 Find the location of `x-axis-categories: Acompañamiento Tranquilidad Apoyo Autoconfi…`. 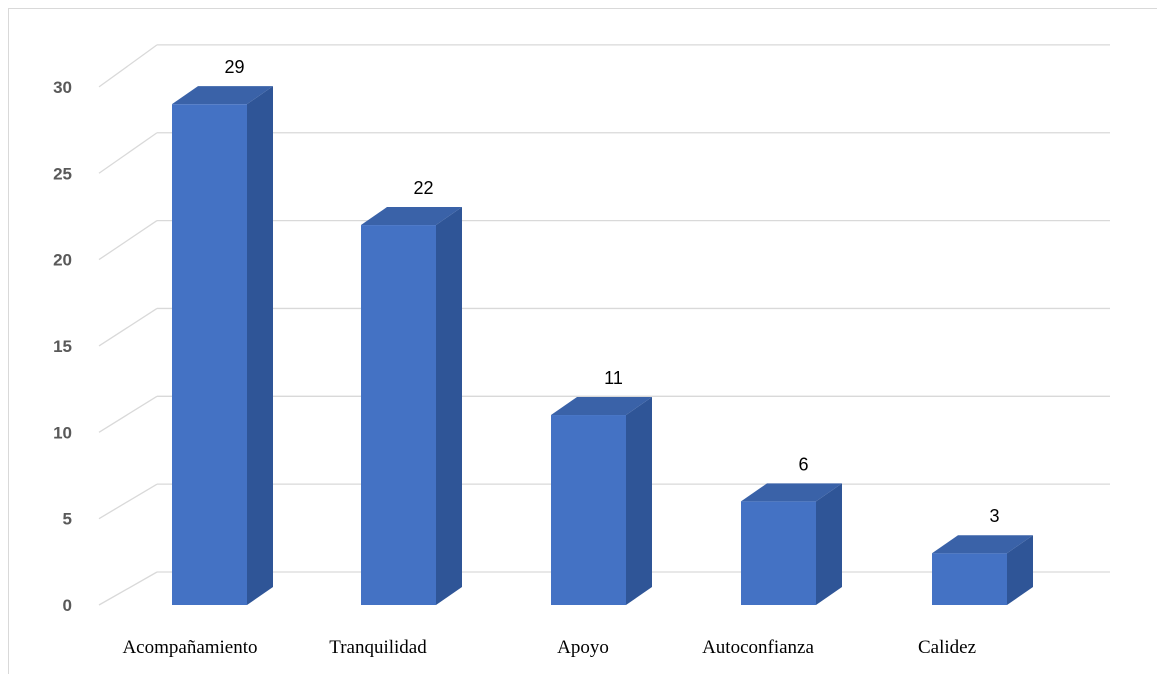

x-axis-categories: Acompañamiento Tranquilidad Apoyo Autoconfi… is located at coordinates (549, 647).